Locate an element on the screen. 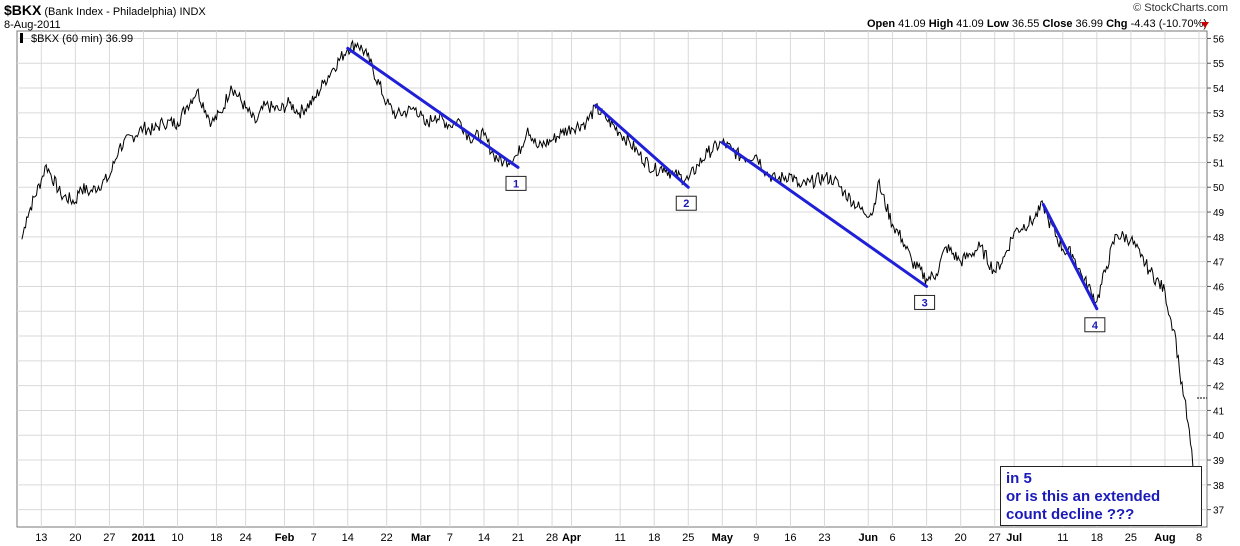  chart-date: 8-Aug-2011 is located at coordinates (32, 25).